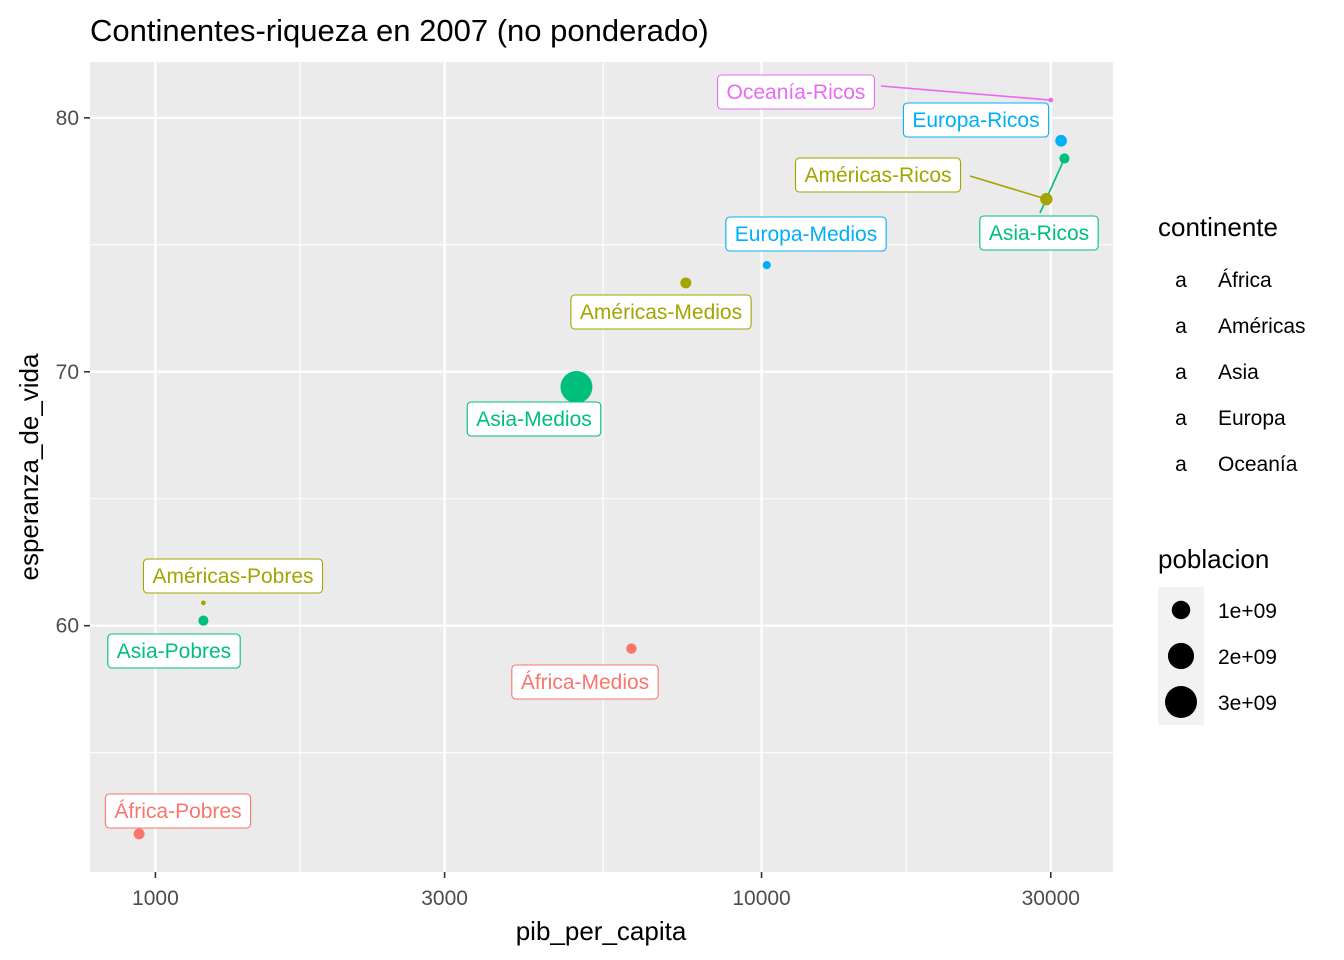  What do you see at coordinates (444, 898) in the screenshot?
I see `x-tick-label: 3000` at bounding box center [444, 898].